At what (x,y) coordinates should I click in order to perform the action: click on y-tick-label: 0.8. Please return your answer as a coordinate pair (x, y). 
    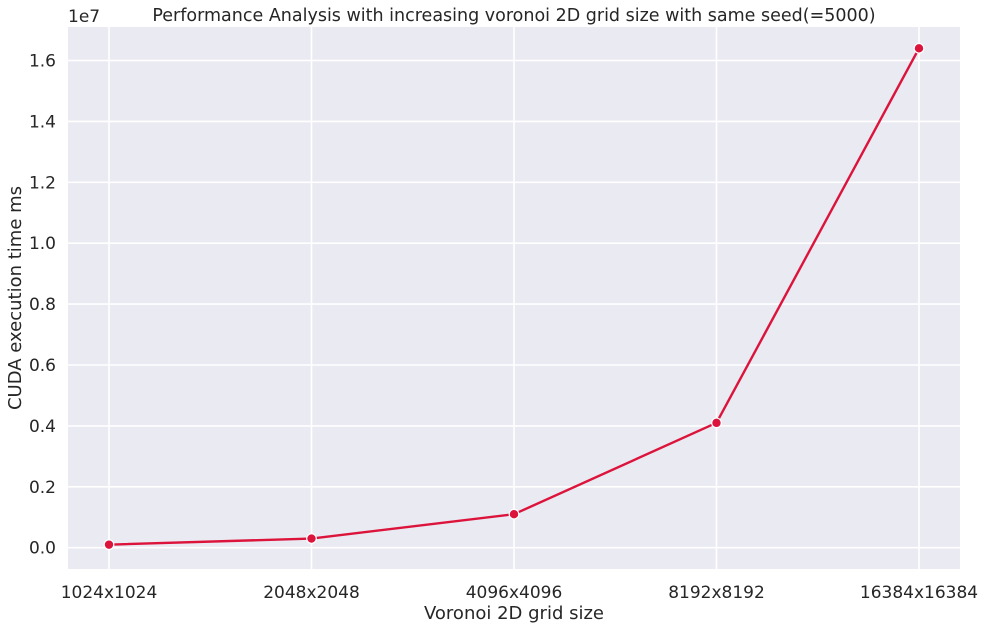
    Looking at the image, I should click on (42, 305).